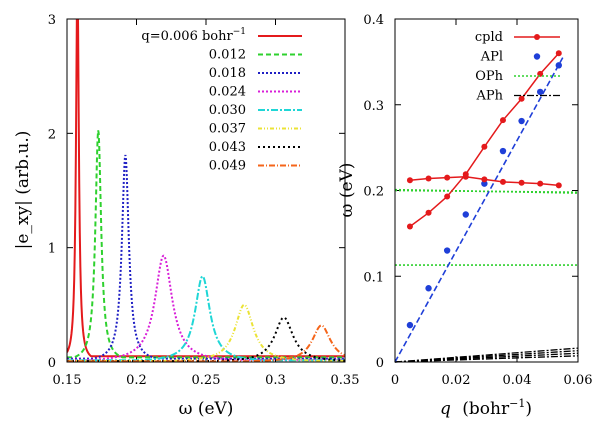 Image resolution: width=598 pixels, height=424 pixels. What do you see at coordinates (52, 249) in the screenshot?
I see `left-ytick-label: 1` at bounding box center [52, 249].